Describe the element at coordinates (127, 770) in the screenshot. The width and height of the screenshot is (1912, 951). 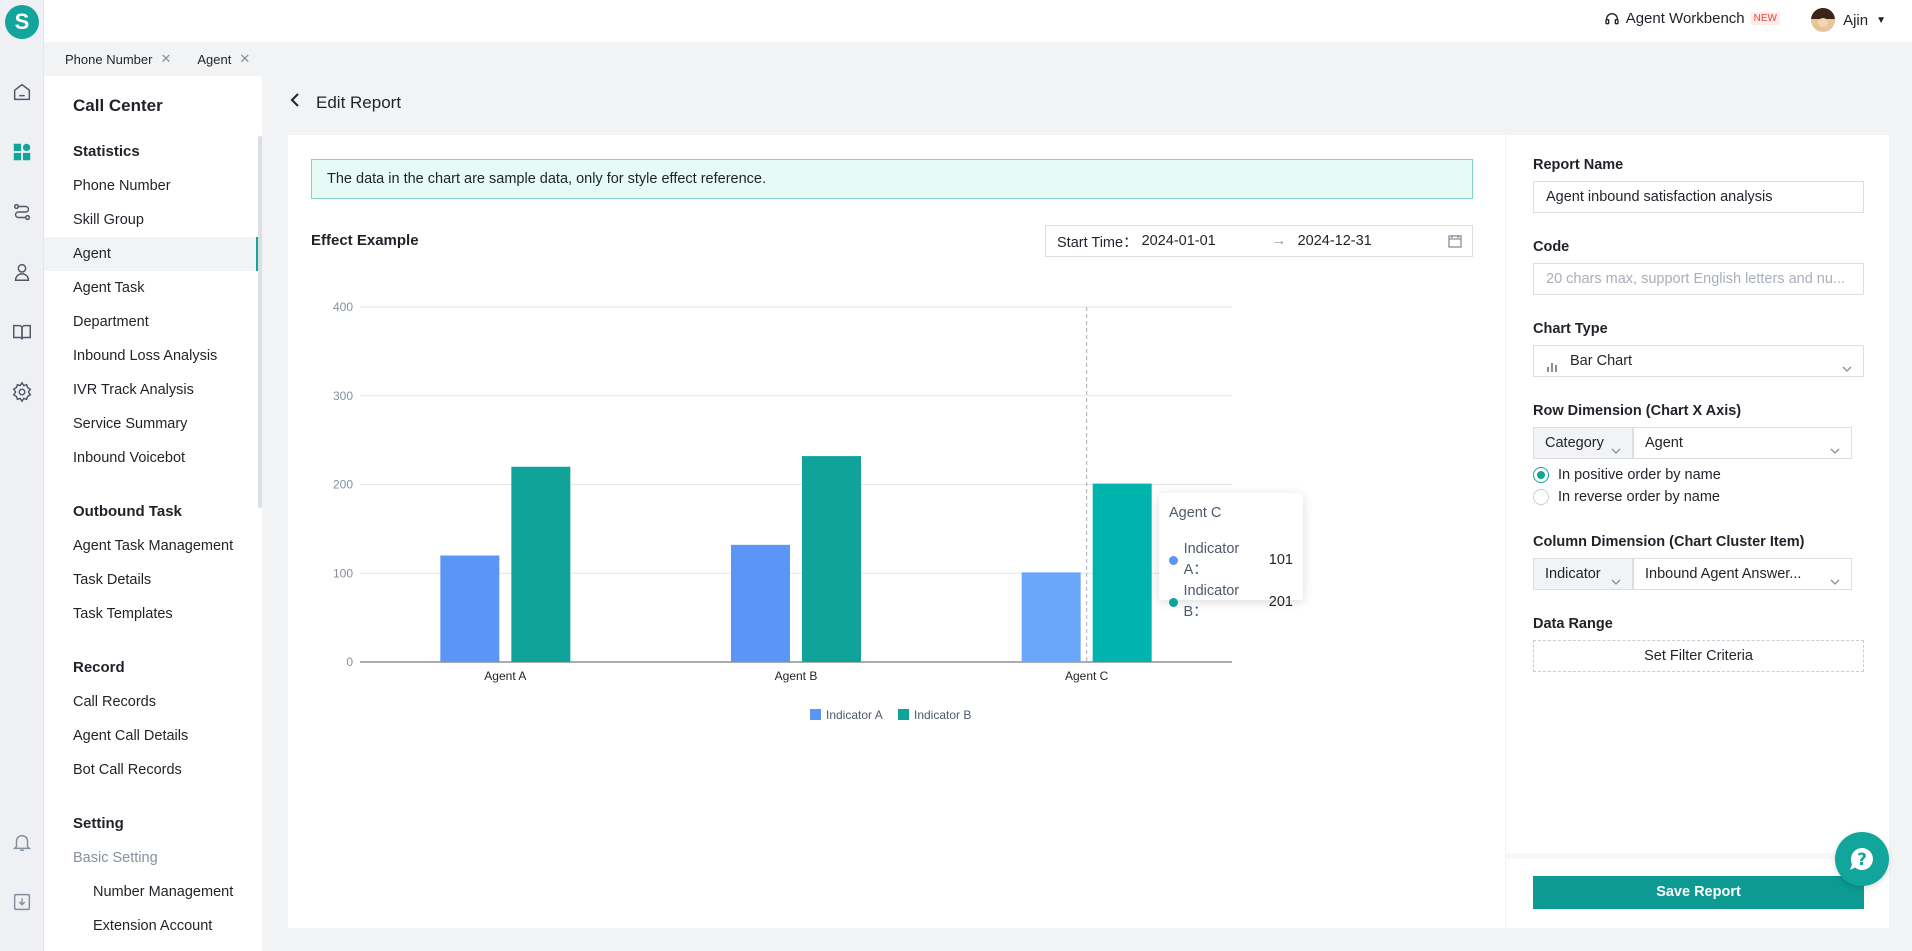
I see `sidebar-item-bot-call-records: Bot Call Records` at that location.